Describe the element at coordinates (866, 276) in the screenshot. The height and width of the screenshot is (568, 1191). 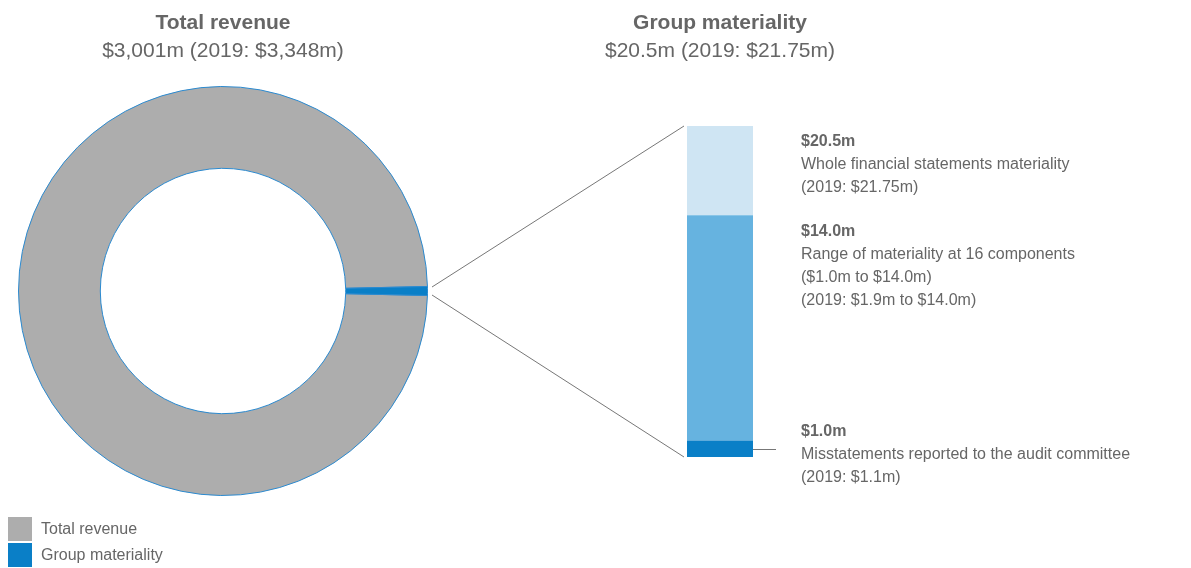
I see `text: ($1.0m to $14.0m)` at that location.